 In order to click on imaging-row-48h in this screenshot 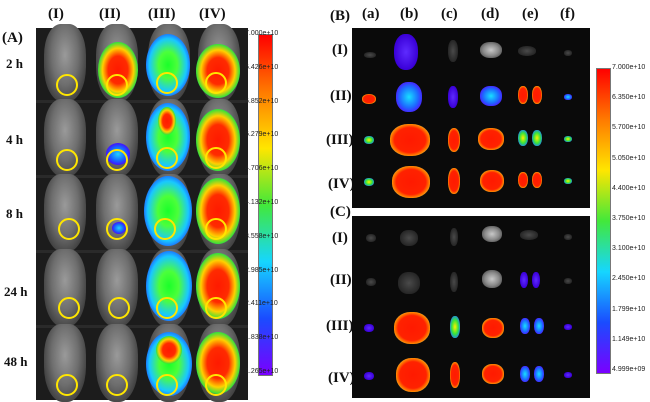, I will do `click(142, 363)`.